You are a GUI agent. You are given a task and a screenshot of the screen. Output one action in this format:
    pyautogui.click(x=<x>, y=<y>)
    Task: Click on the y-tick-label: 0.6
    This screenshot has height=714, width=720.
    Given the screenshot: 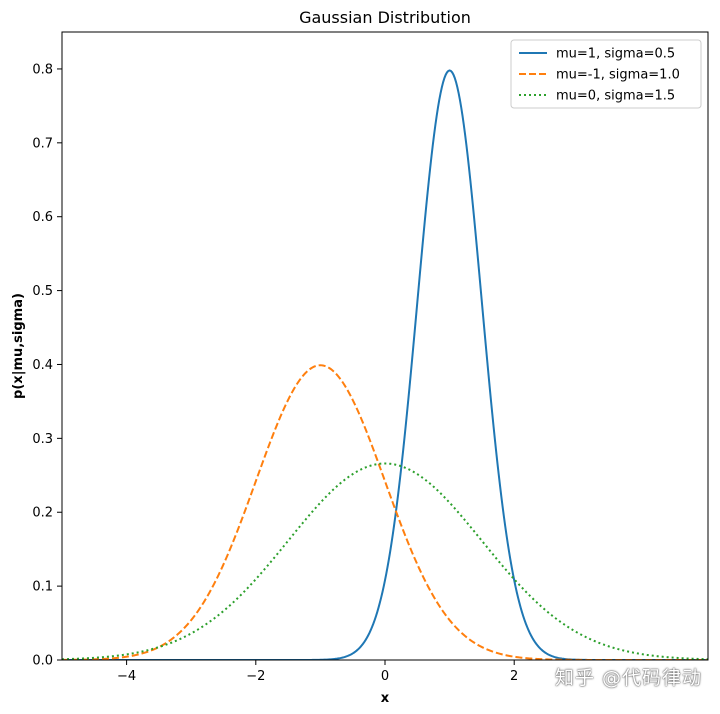 What is the action you would take?
    pyautogui.click(x=42, y=217)
    